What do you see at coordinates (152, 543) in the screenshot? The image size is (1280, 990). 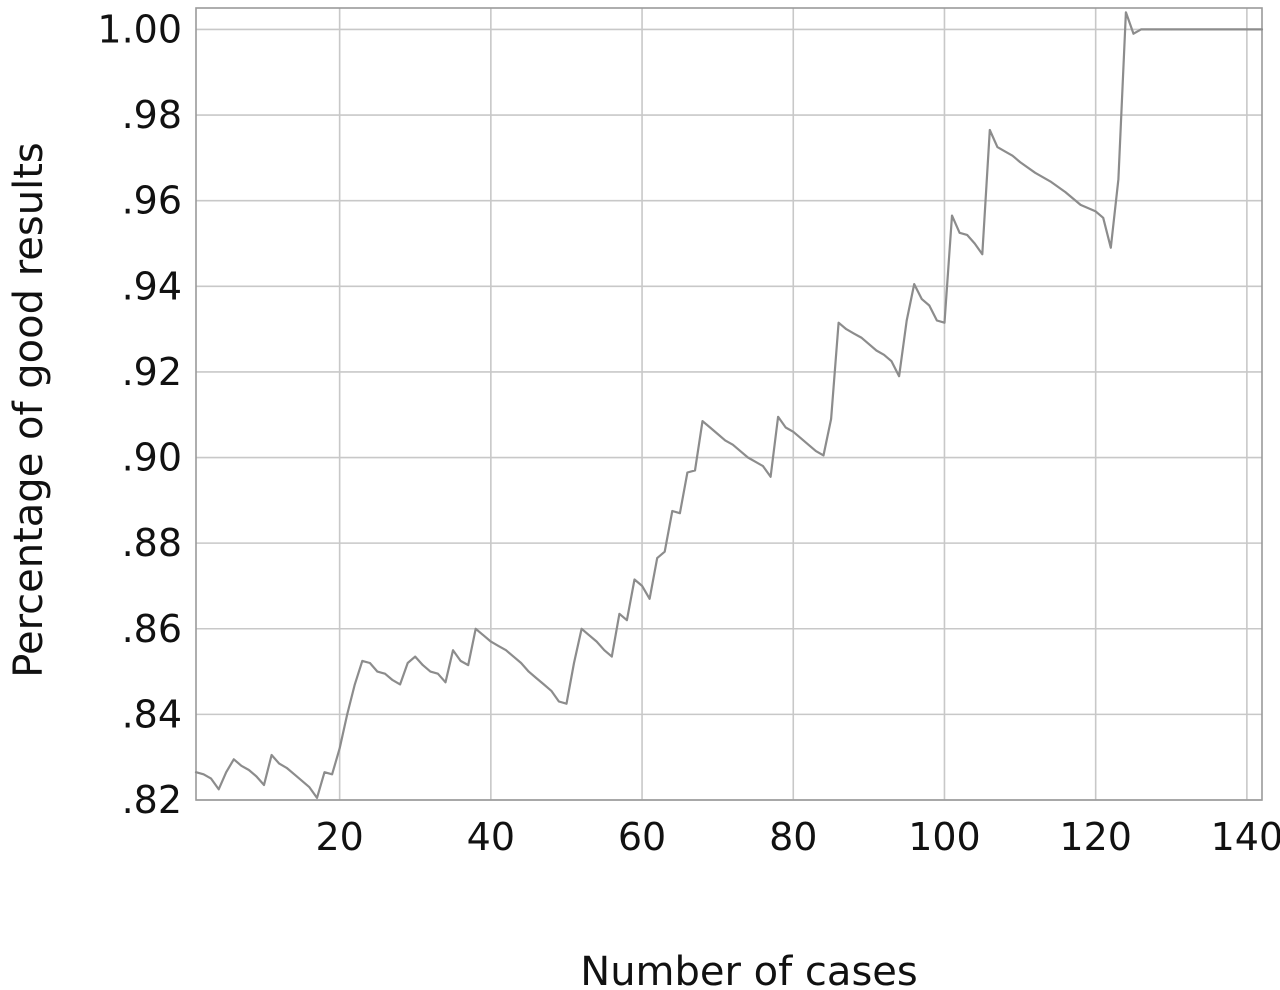 I see `y-tick-label: .88` at bounding box center [152, 543].